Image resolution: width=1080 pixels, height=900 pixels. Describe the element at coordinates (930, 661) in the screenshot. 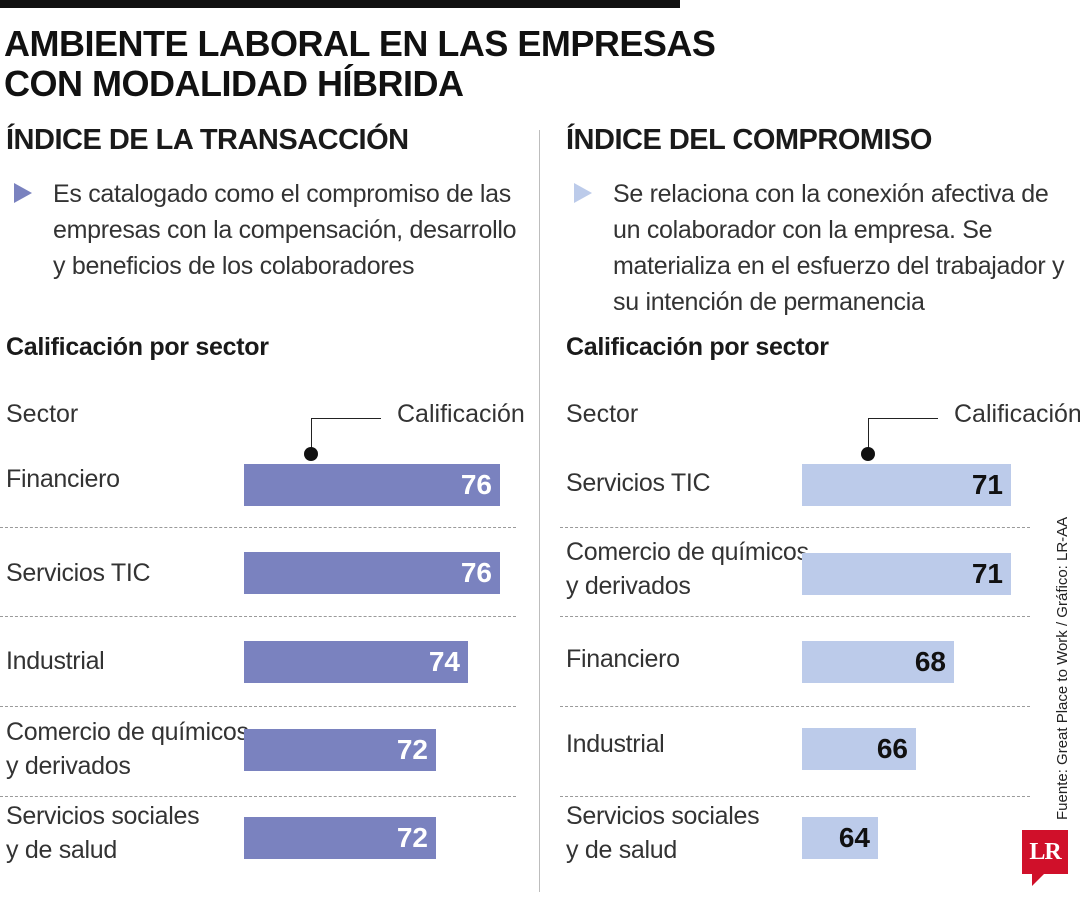

I see `bar-value-label: 68` at that location.